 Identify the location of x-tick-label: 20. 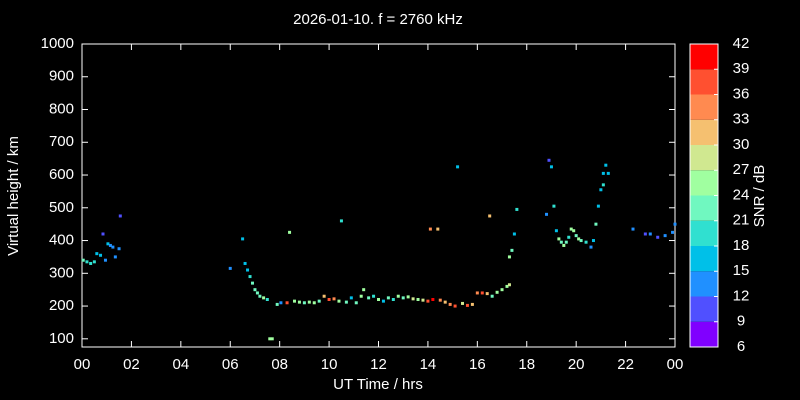
(576, 364).